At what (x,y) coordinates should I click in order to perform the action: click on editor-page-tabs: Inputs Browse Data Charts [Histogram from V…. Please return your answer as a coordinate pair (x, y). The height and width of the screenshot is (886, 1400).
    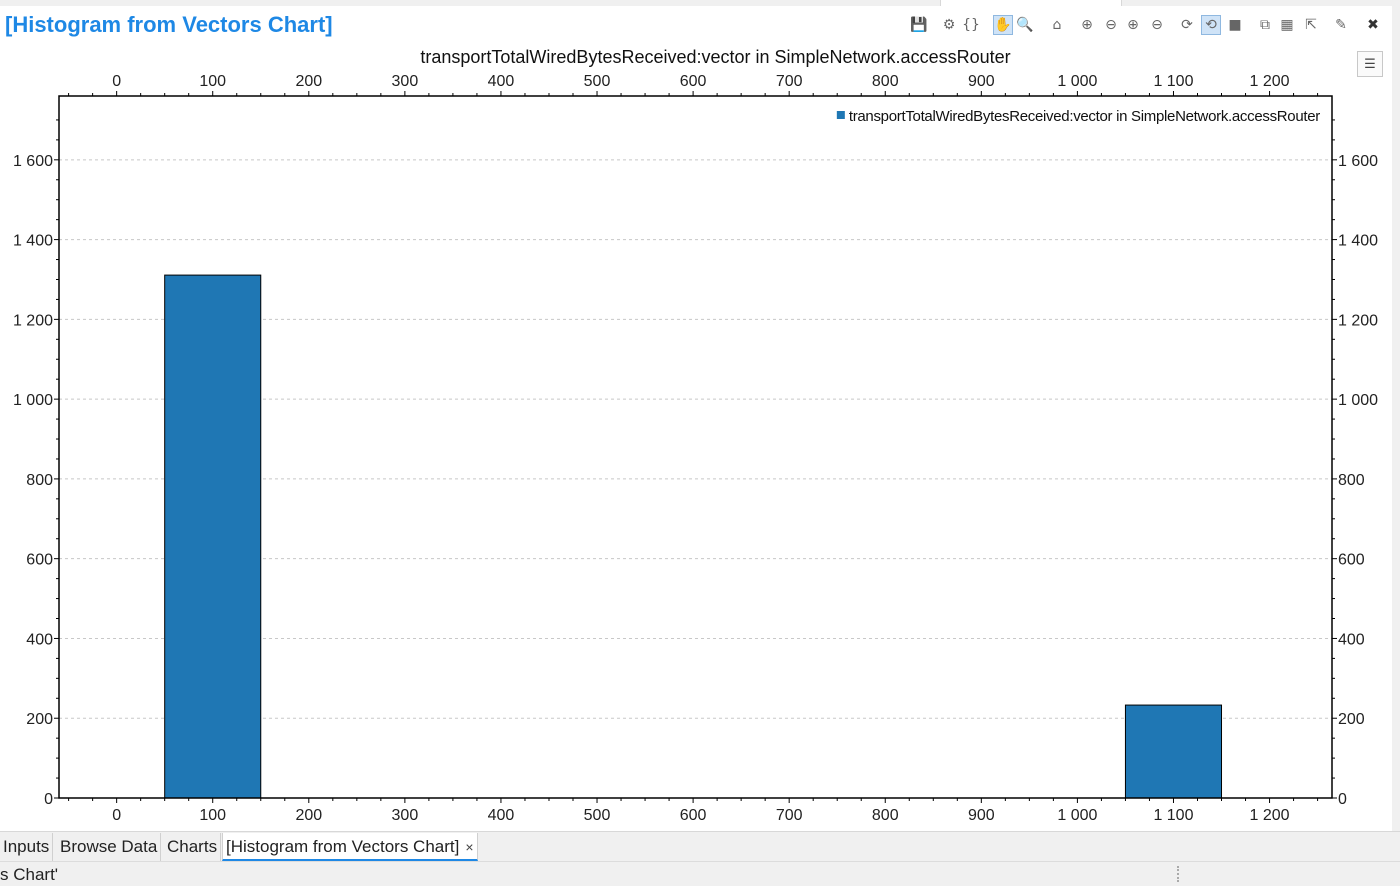
    Looking at the image, I should click on (700, 846).